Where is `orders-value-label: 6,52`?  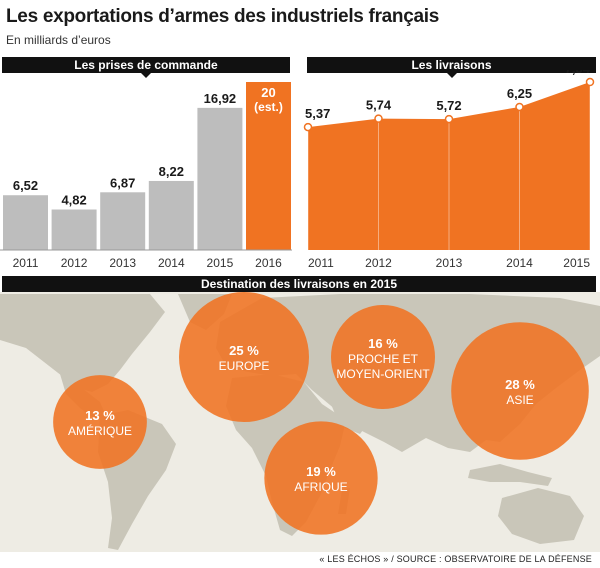 orders-value-label: 6,52 is located at coordinates (25, 185).